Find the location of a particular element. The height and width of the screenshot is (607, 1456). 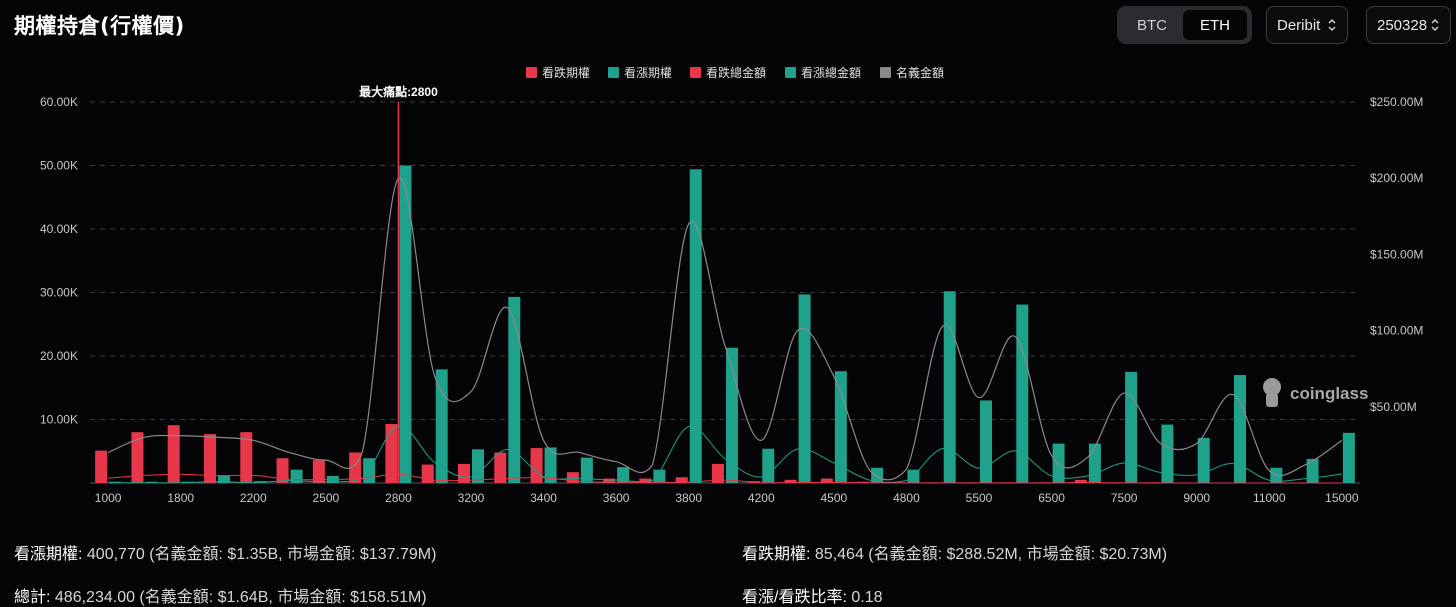

y-right-tick-label: $150.00M is located at coordinates (1396, 254).